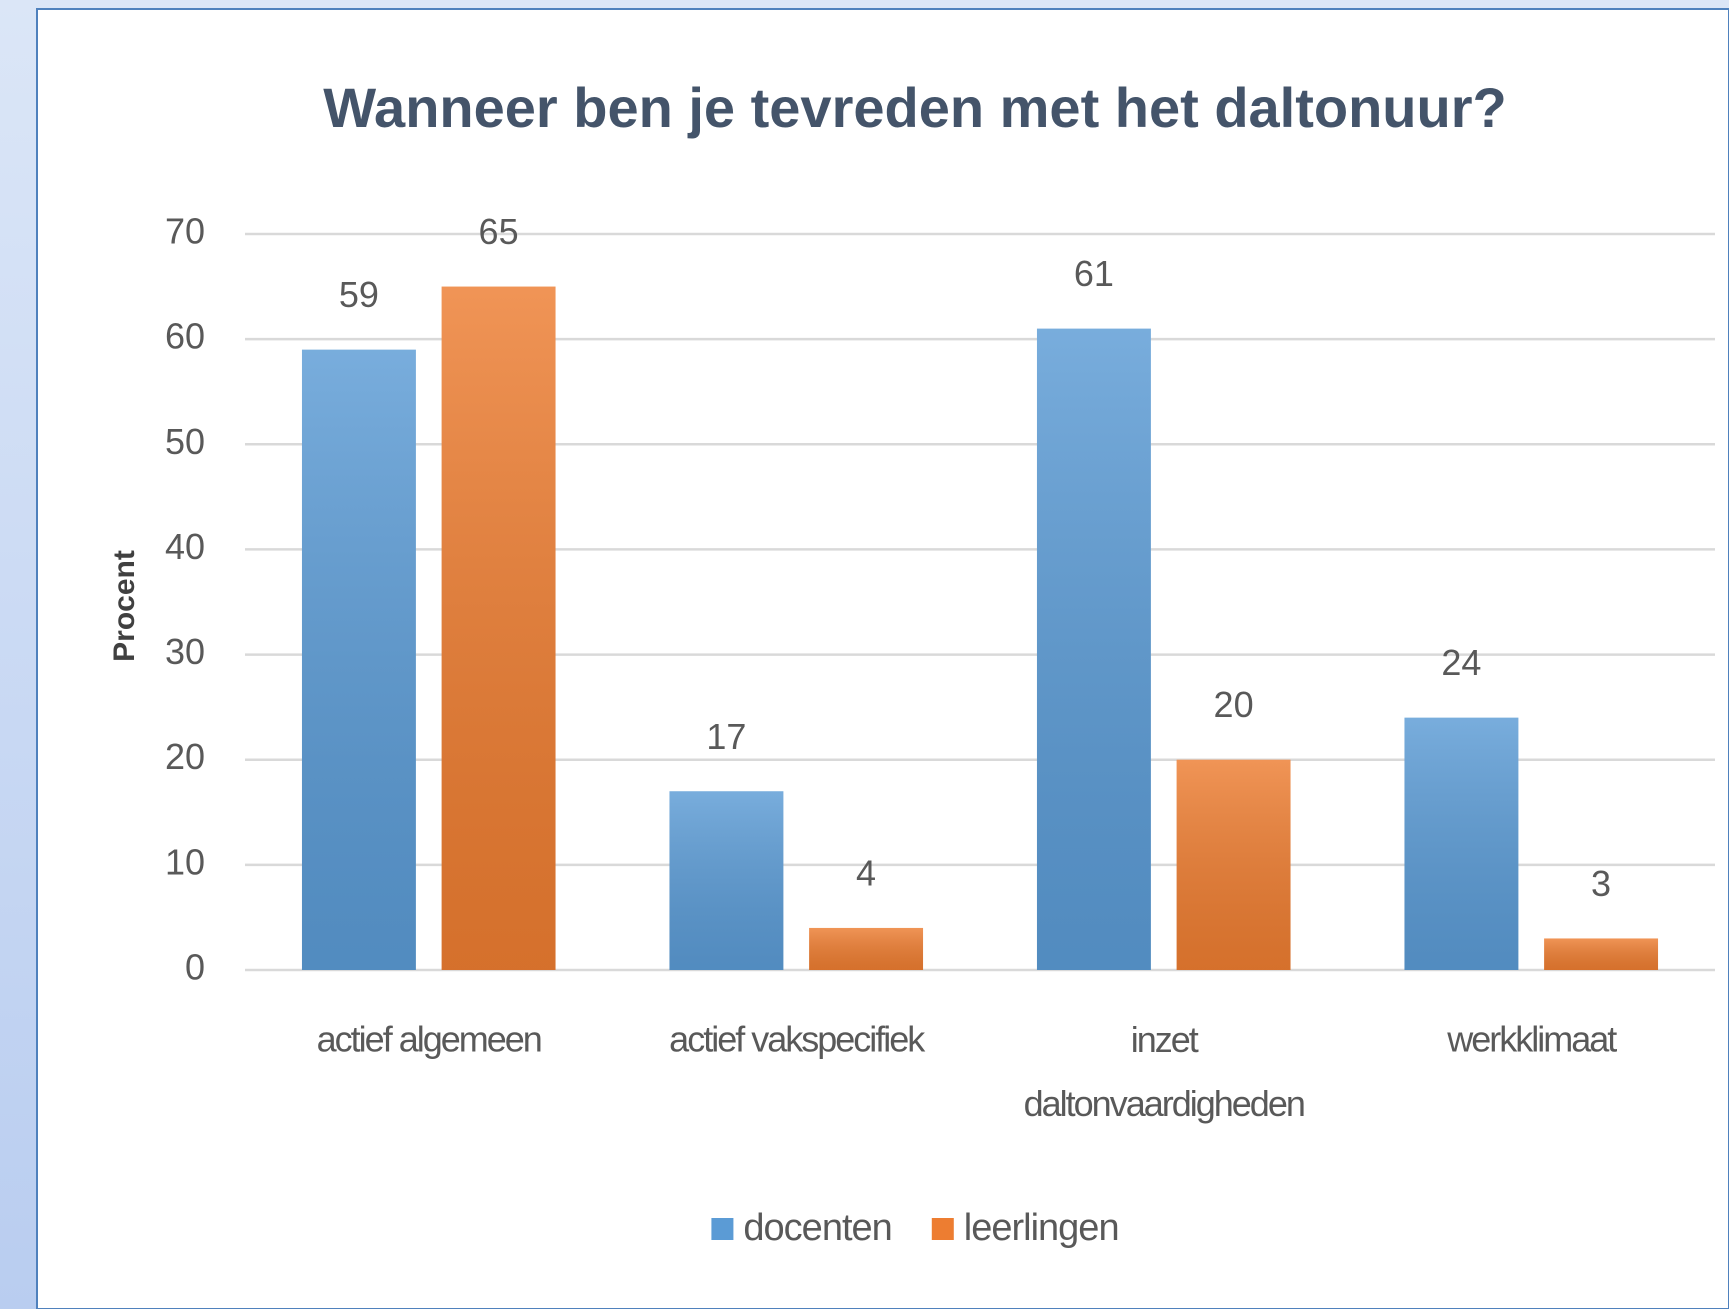 This screenshot has height=1309, width=1729. I want to click on y-tick-label: 60, so click(185, 336).